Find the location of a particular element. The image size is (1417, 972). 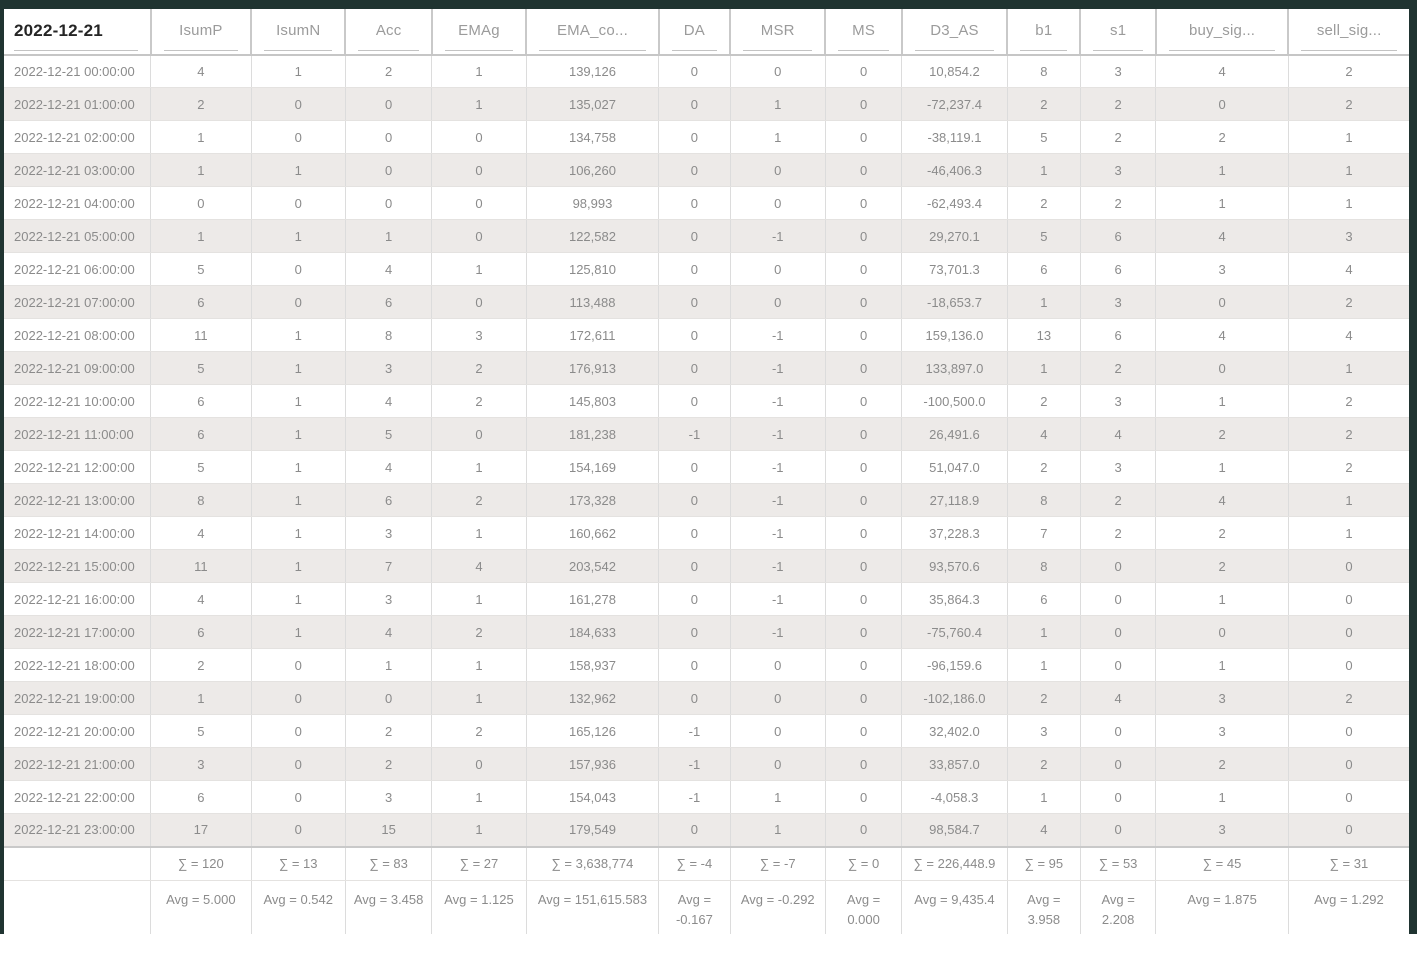

sum-cell: ∑ = 226,448.9 is located at coordinates (954, 863).